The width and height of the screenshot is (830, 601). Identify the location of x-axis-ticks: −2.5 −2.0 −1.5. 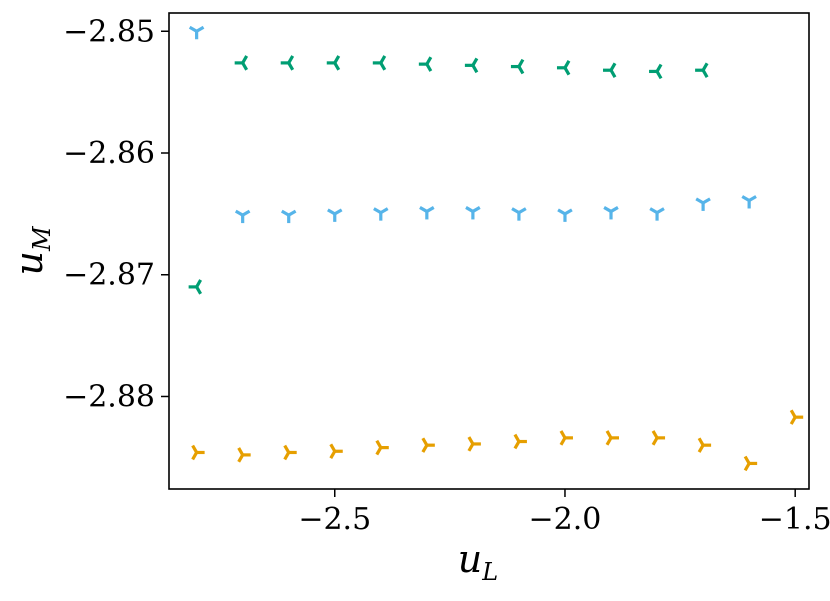
(564, 513).